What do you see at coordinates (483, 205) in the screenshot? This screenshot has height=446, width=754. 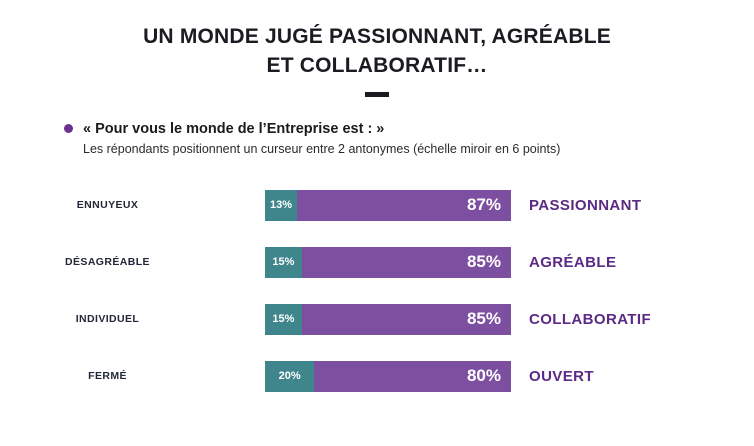 I see `segment-right-value: 87%` at bounding box center [483, 205].